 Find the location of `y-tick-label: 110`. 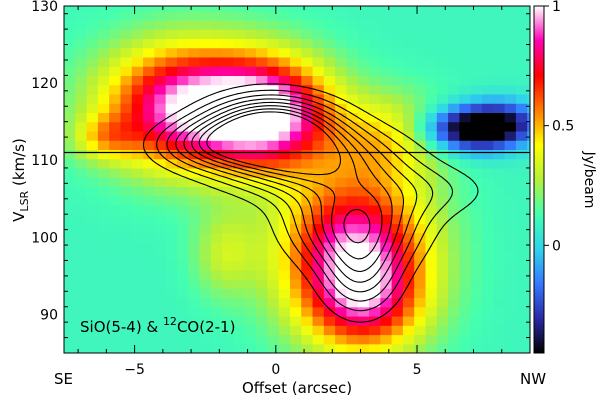

y-tick-label: 110 is located at coordinates (44, 161).